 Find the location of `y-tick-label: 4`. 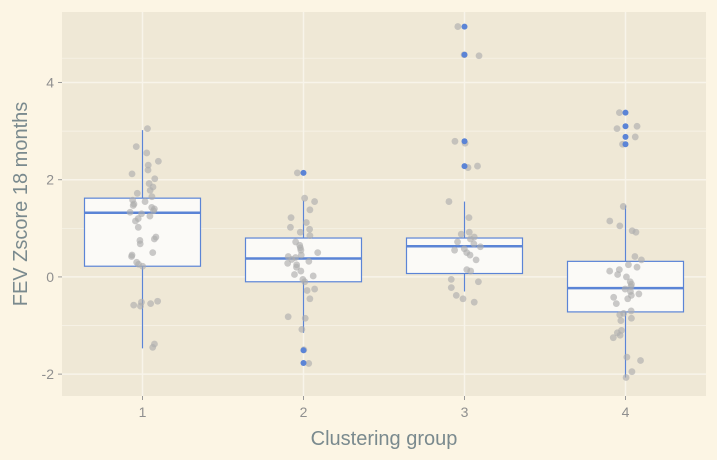

y-tick-label: 4 is located at coordinates (50, 82).